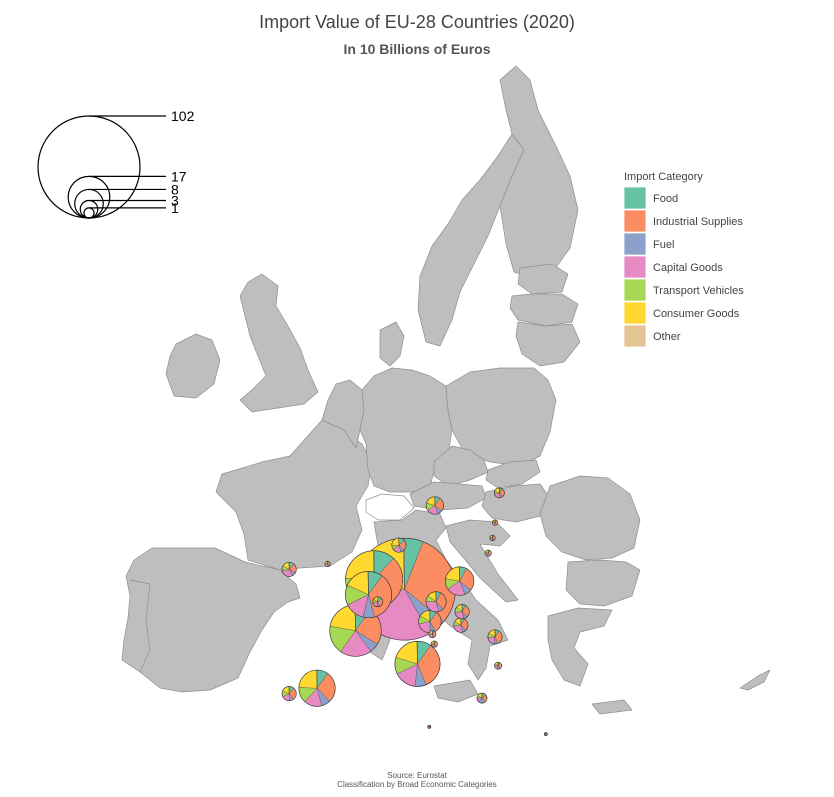  I want to click on country-switzerland, so click(390, 507).